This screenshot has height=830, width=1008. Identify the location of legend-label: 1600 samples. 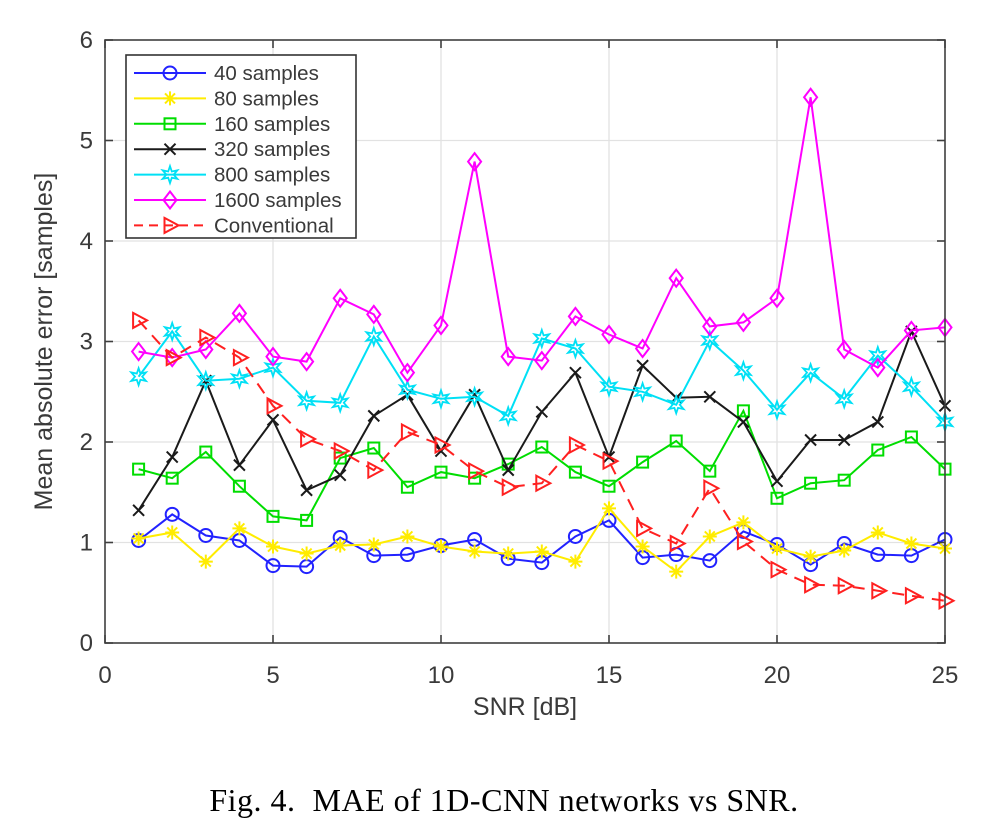
(278, 200).